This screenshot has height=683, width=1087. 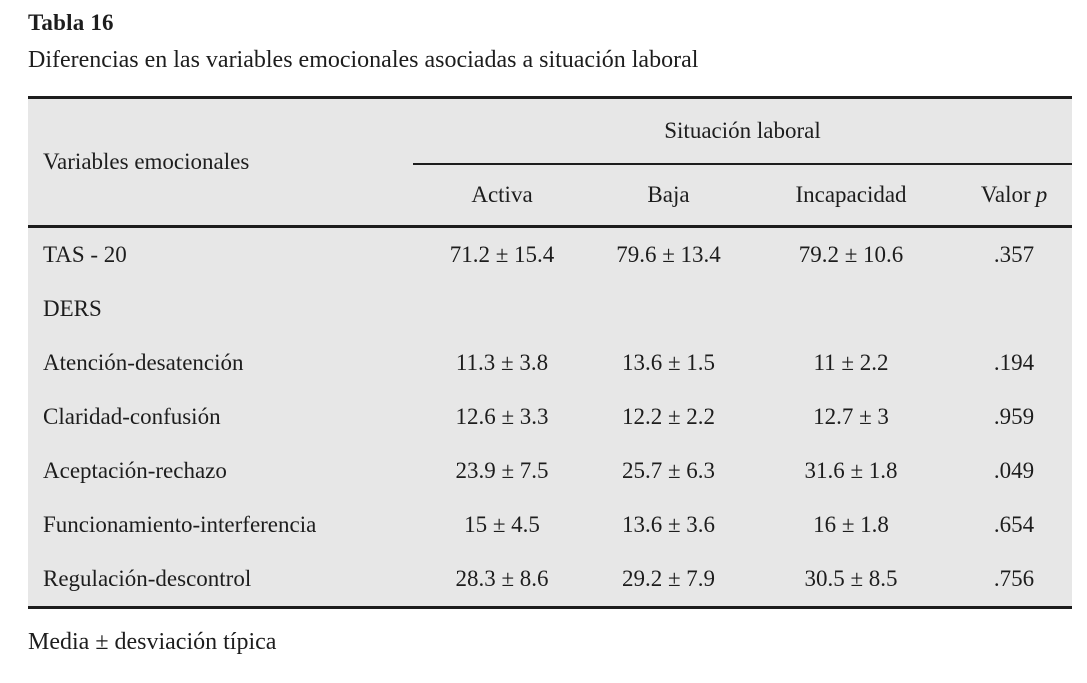 I want to click on table-row-ders: DERS, so click(x=550, y=309).